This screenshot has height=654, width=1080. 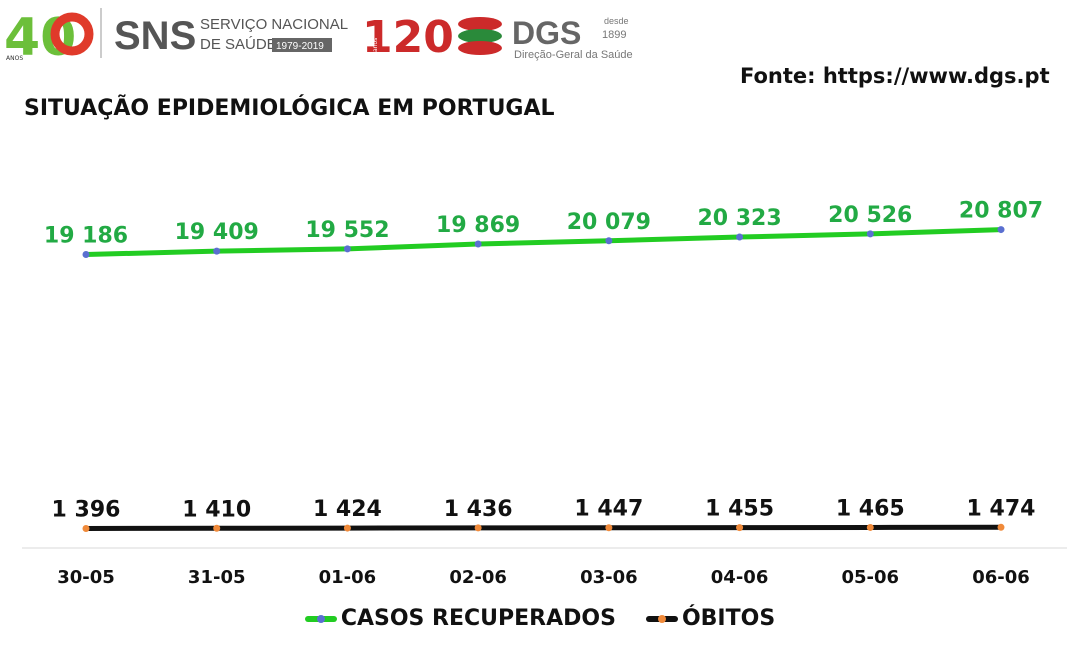 I want to click on data-label-deaths-6: 1 465, so click(x=870, y=508).